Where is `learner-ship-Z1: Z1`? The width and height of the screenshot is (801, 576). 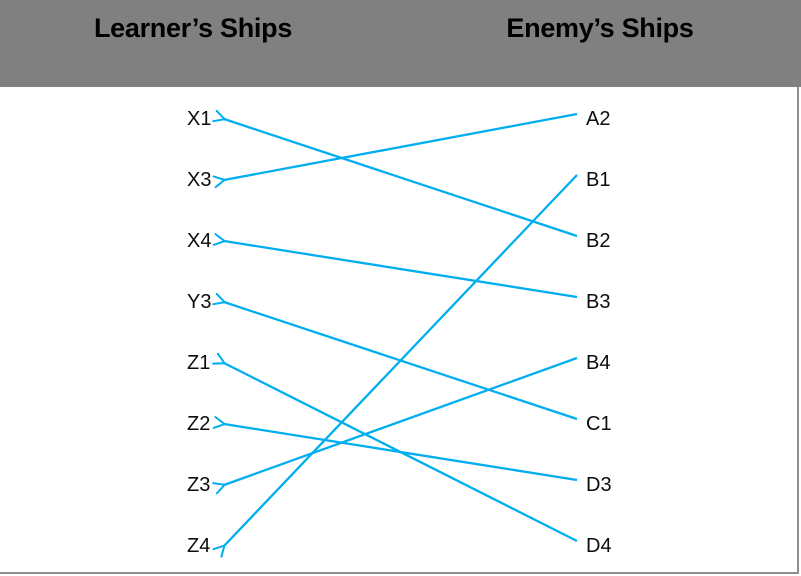
learner-ship-Z1: Z1 is located at coordinates (199, 363).